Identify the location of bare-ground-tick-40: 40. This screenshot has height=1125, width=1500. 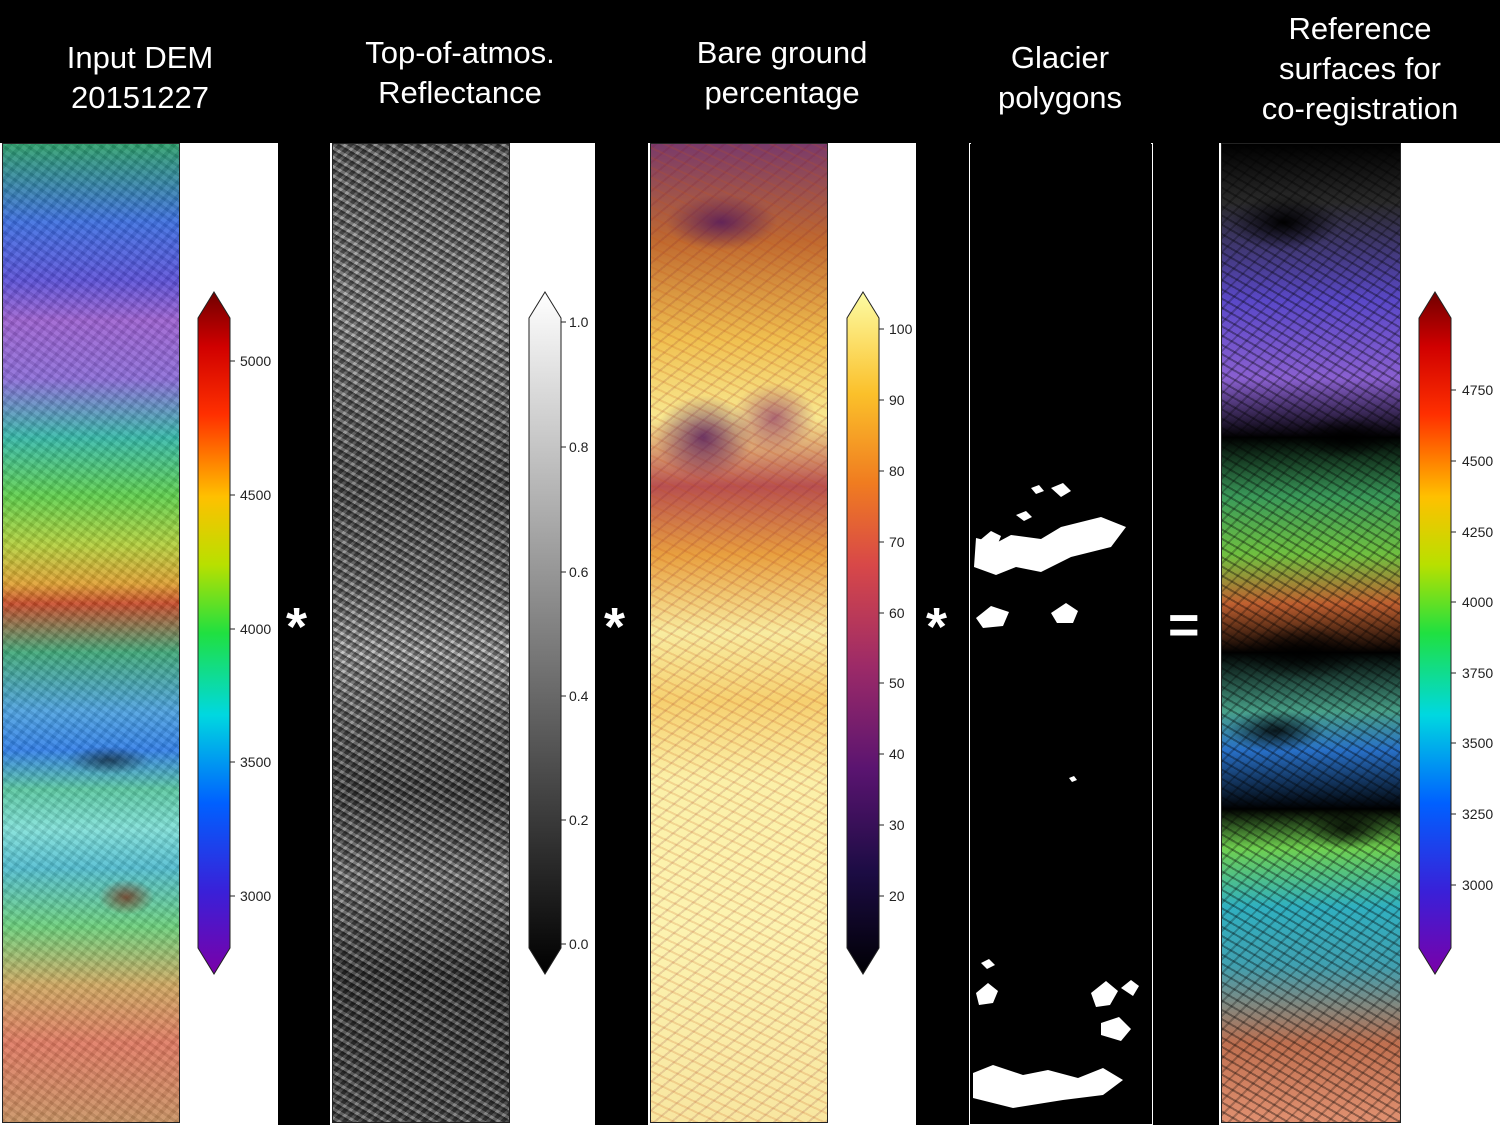
(897, 754).